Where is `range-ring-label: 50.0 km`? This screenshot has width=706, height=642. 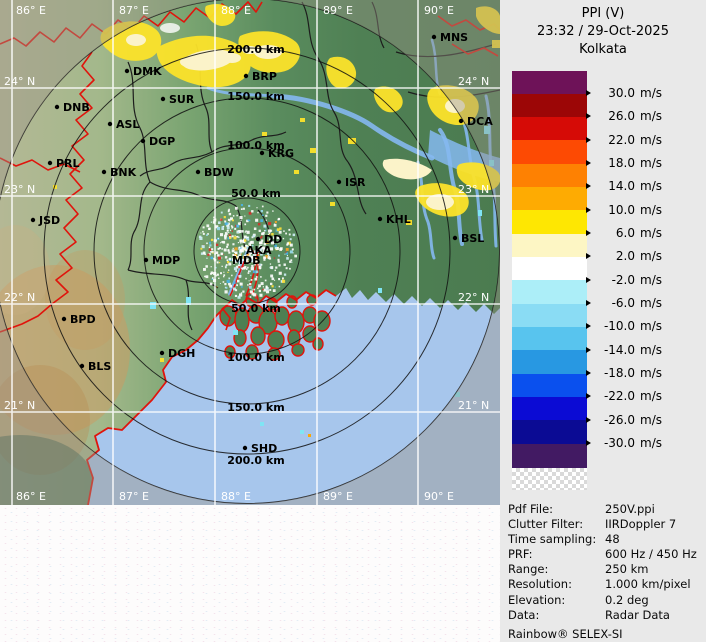 range-ring-label: 50.0 km is located at coordinates (256, 193).